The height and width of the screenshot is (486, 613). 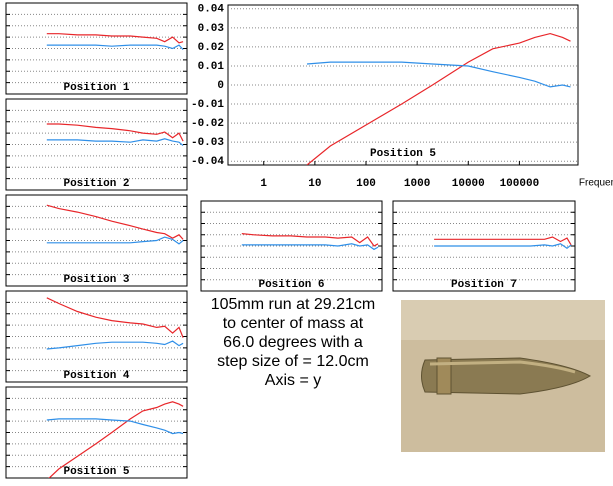 I want to click on panel-title: Position 7, so click(x=484, y=285).